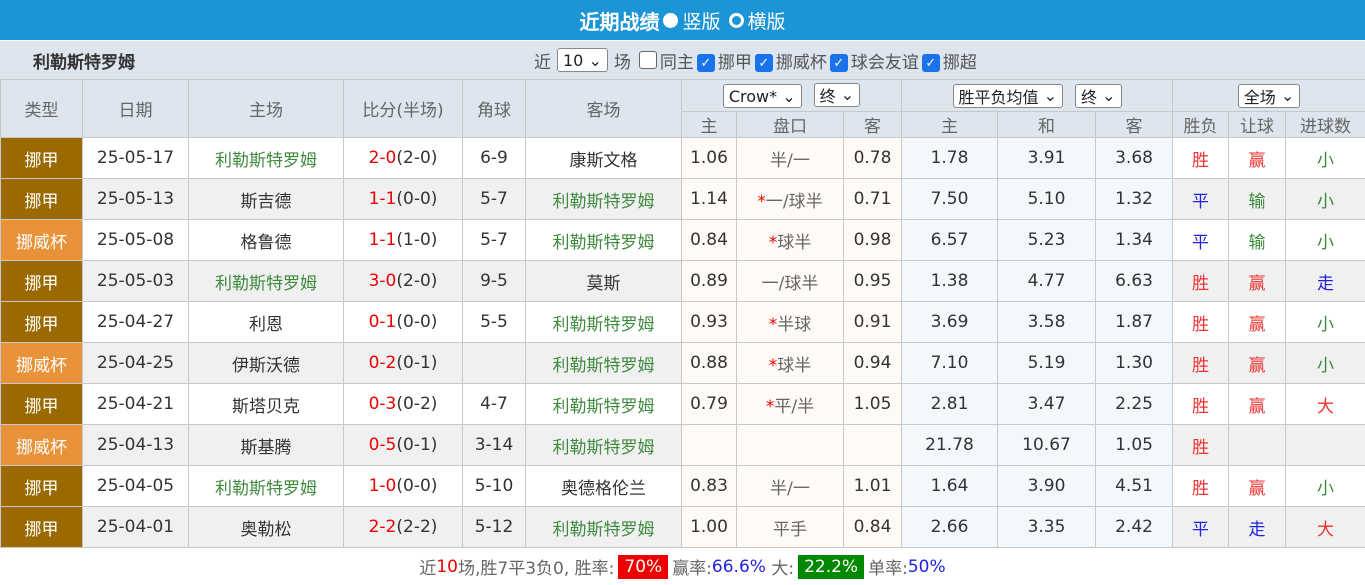 The height and width of the screenshot is (585, 1365). Describe the element at coordinates (136, 363) in the screenshot. I see `match-date: 25-04-25` at that location.